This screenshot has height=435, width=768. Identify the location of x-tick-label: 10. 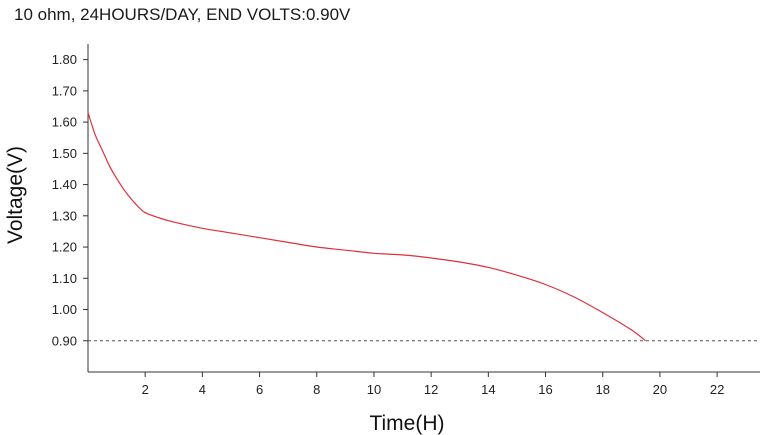
(374, 389).